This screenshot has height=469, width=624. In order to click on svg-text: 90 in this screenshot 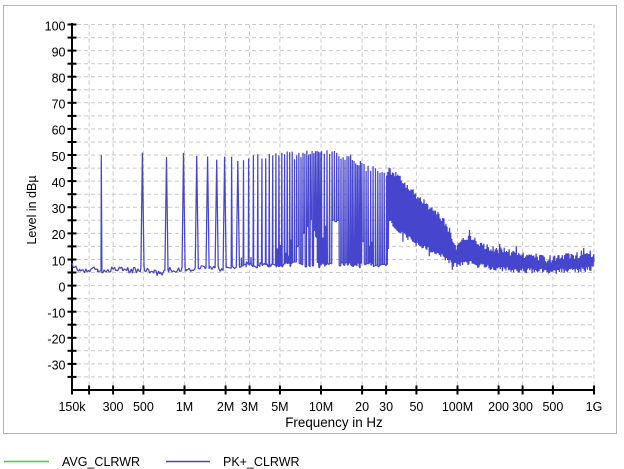, I will do `click(59, 52)`.